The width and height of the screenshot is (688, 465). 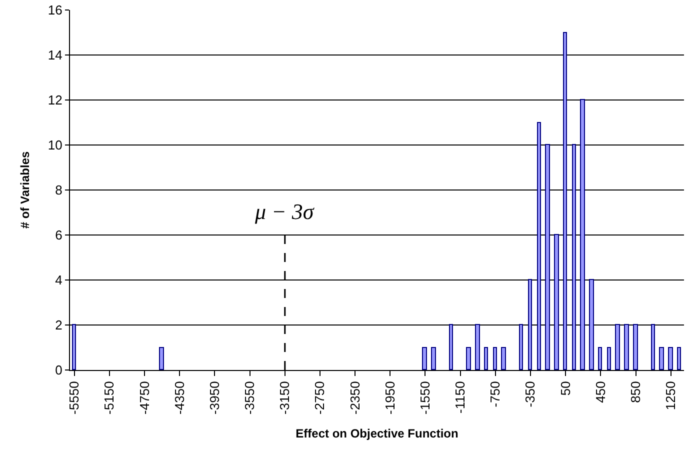 What do you see at coordinates (495, 394) in the screenshot?
I see `x-tick-label: -750` at bounding box center [495, 394].